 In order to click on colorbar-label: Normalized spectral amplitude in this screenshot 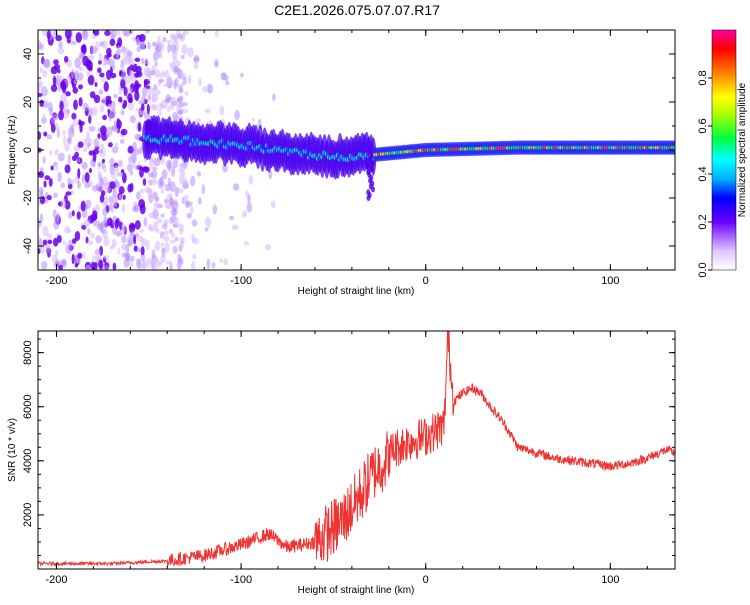, I will do `click(742, 149)`.